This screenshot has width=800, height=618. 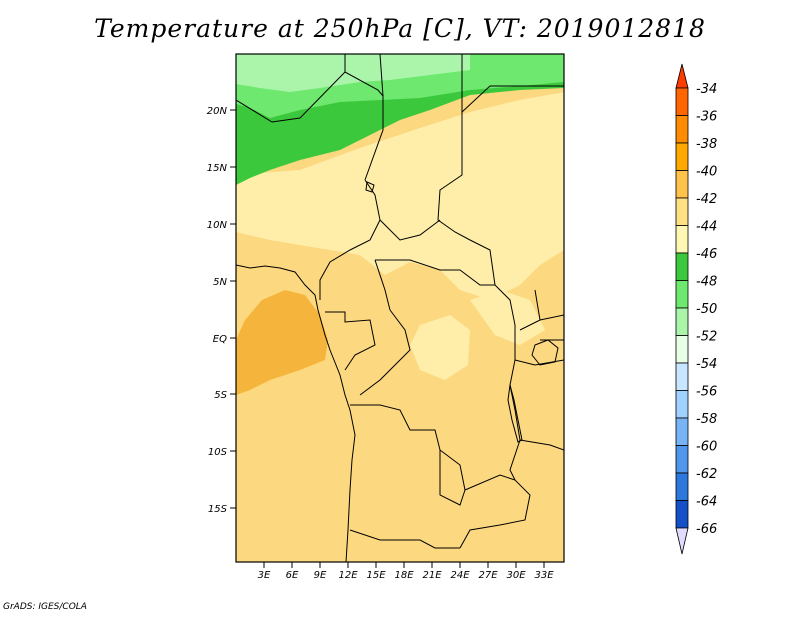 I want to click on border-angola-drc, so click(x=408, y=447).